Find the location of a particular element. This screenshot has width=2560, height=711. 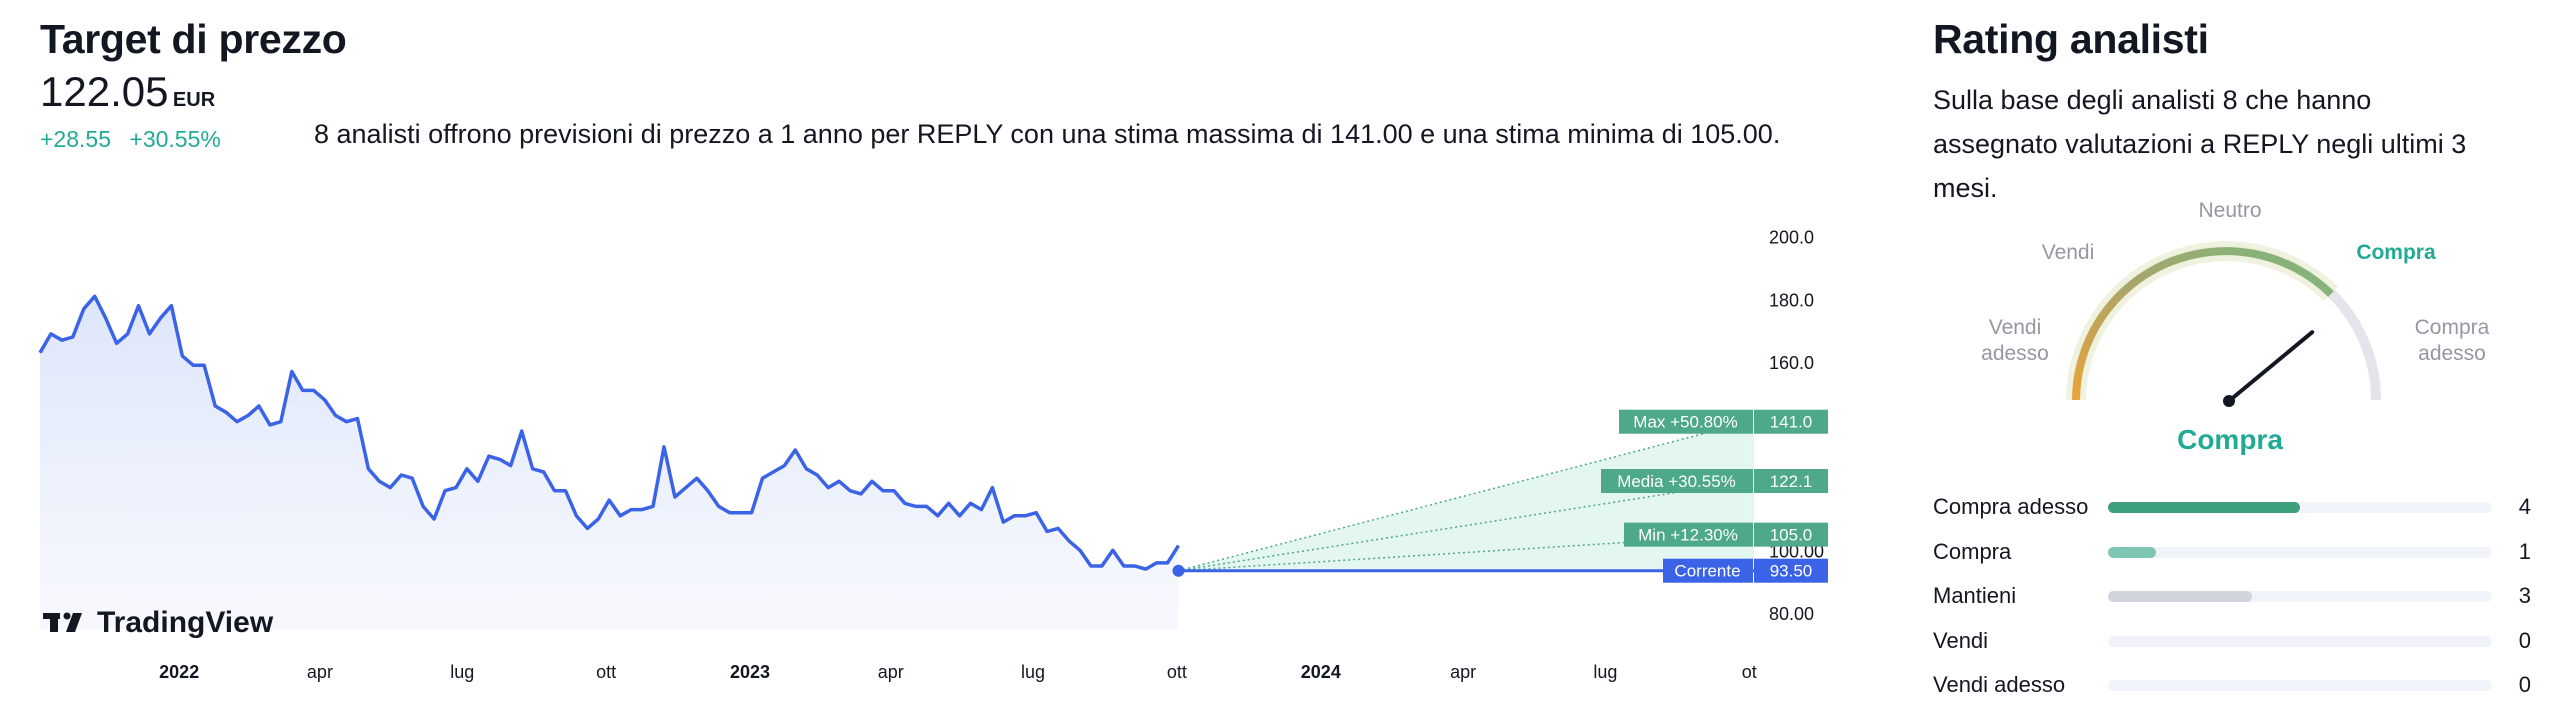

tradingview-wordmark: TradingView is located at coordinates (185, 622).